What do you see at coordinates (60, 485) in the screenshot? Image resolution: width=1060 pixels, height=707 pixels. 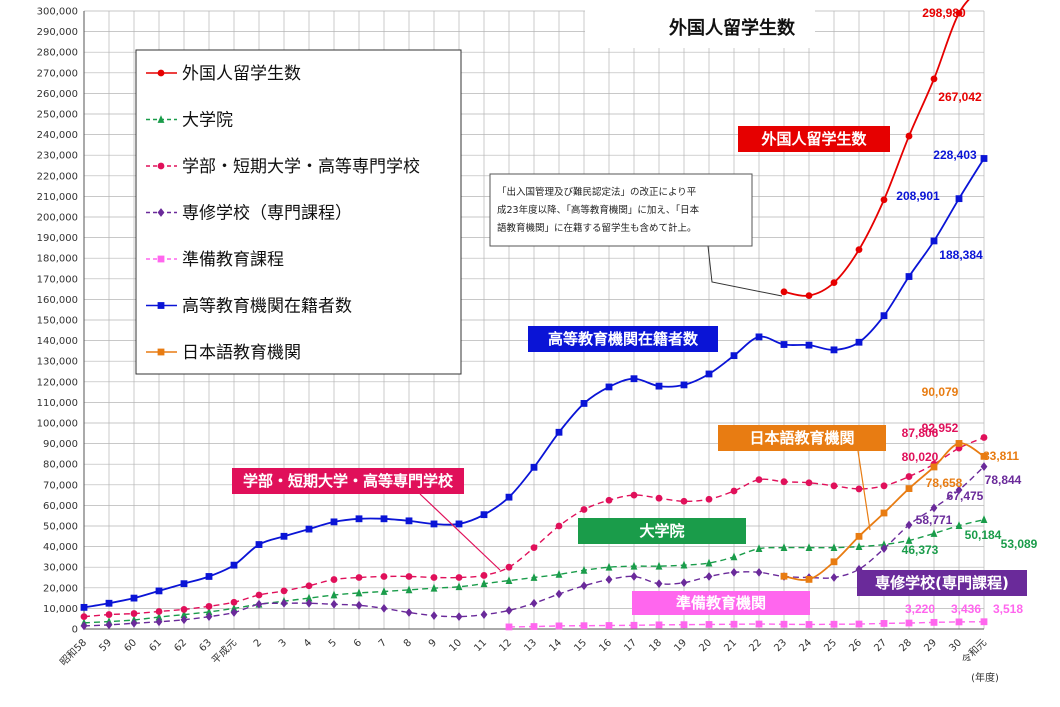 I see `y-tick-label: 70,000` at bounding box center [60, 485].